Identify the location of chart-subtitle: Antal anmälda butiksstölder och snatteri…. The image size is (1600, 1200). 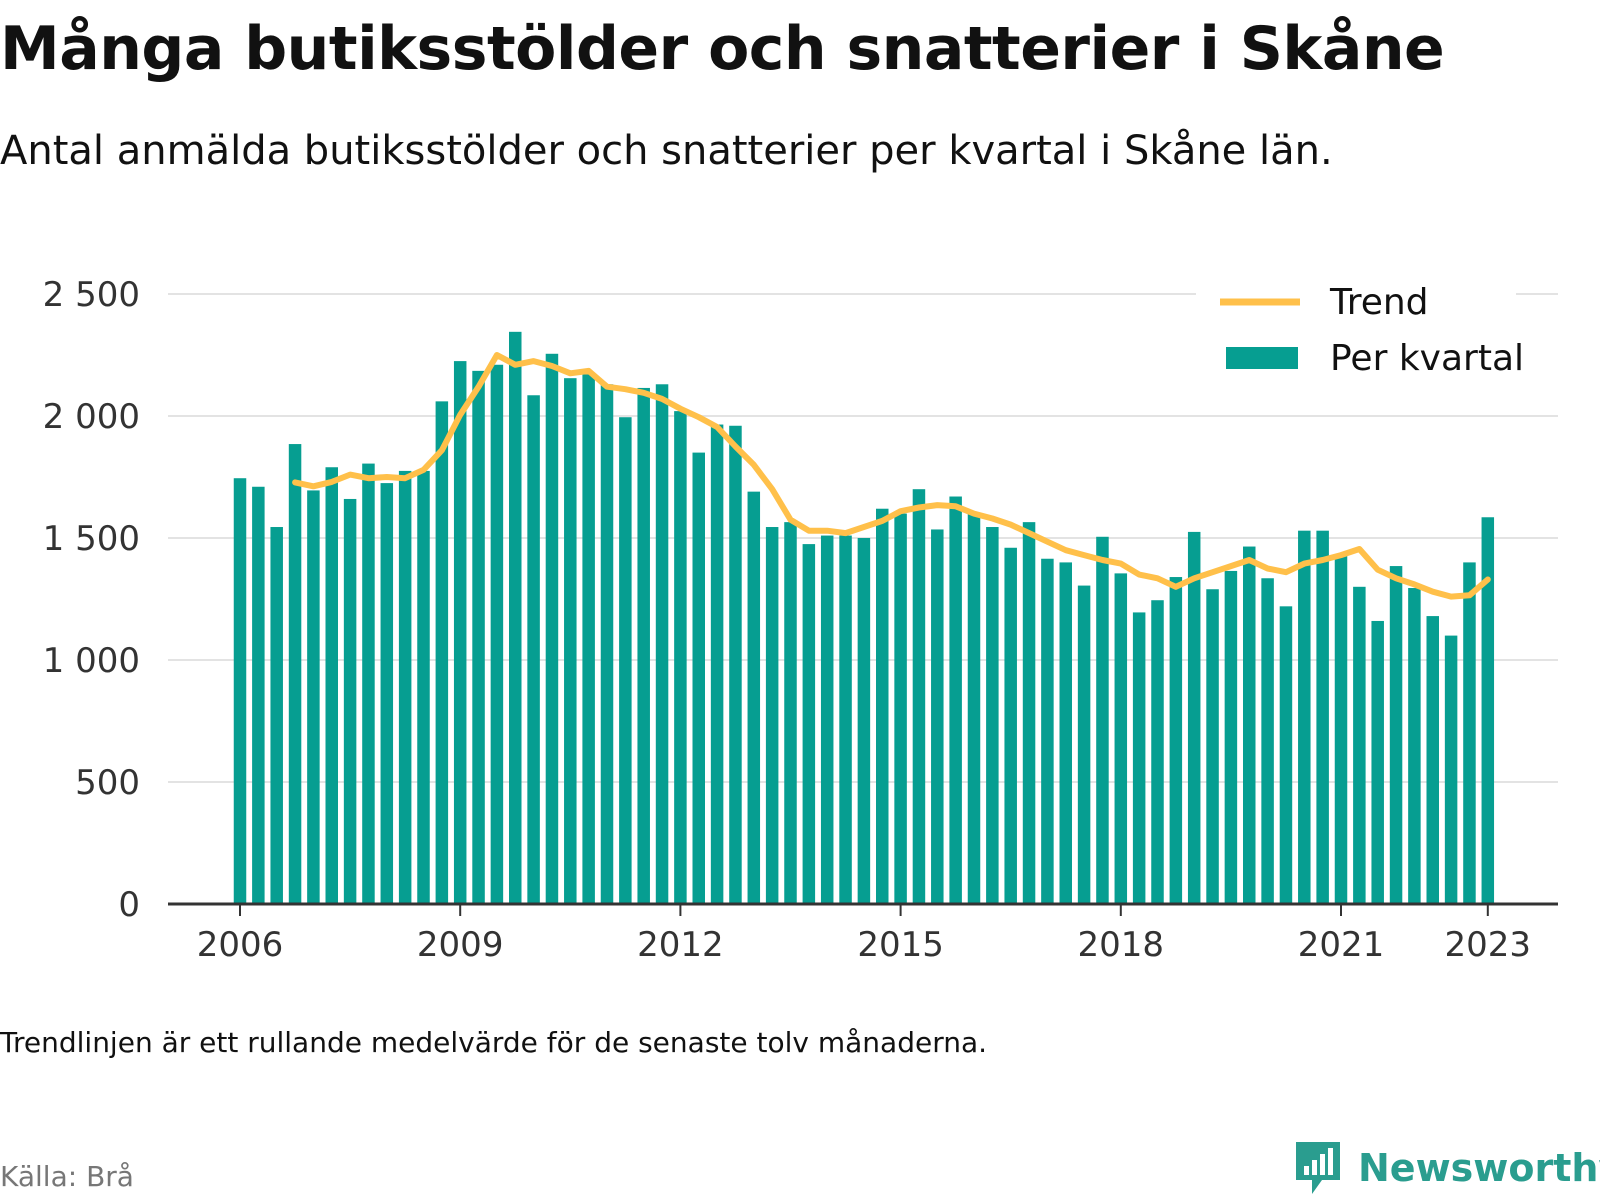
(666, 151).